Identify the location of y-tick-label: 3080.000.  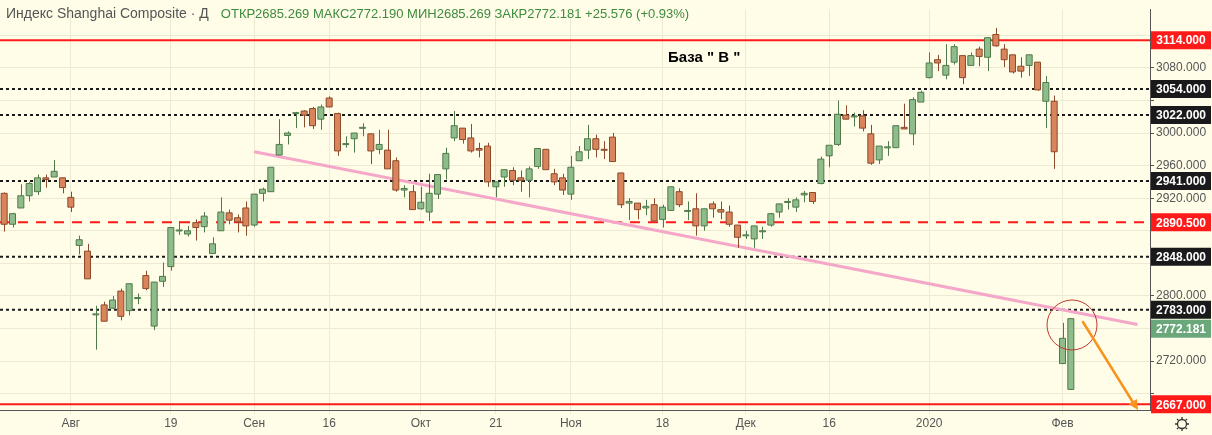
(1181, 67).